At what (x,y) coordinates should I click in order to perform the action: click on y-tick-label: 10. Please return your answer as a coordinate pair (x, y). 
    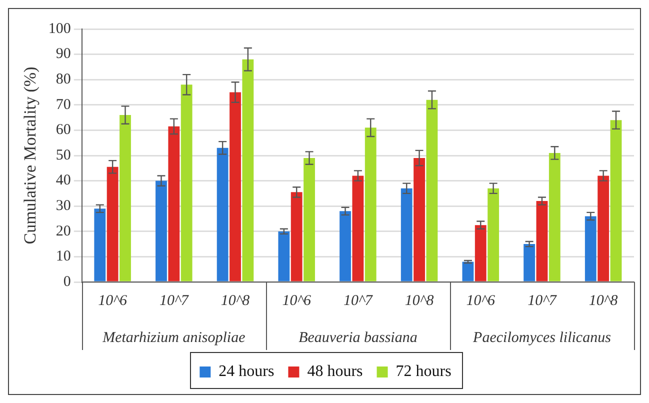
    Looking at the image, I should click on (63, 256).